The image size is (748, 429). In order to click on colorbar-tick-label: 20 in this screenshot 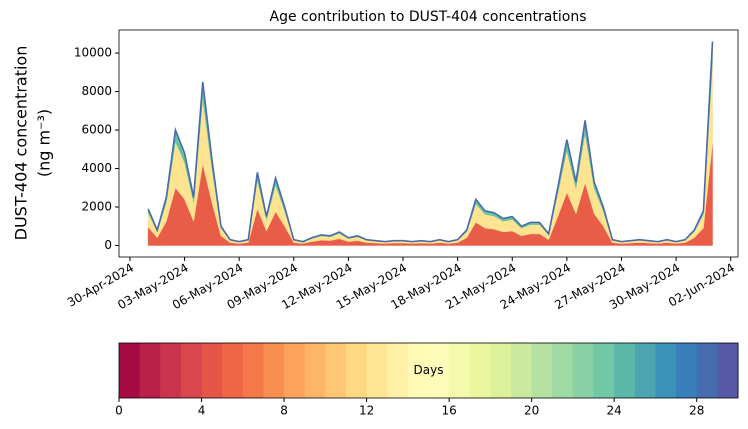, I will do `click(531, 411)`.